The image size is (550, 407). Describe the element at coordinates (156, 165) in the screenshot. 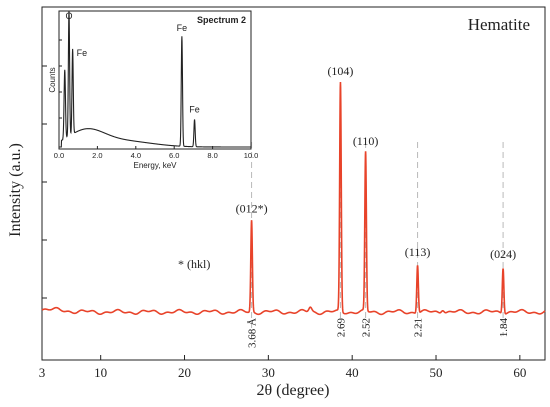

I see `inset-x-axis-label: Energy, keV` at that location.